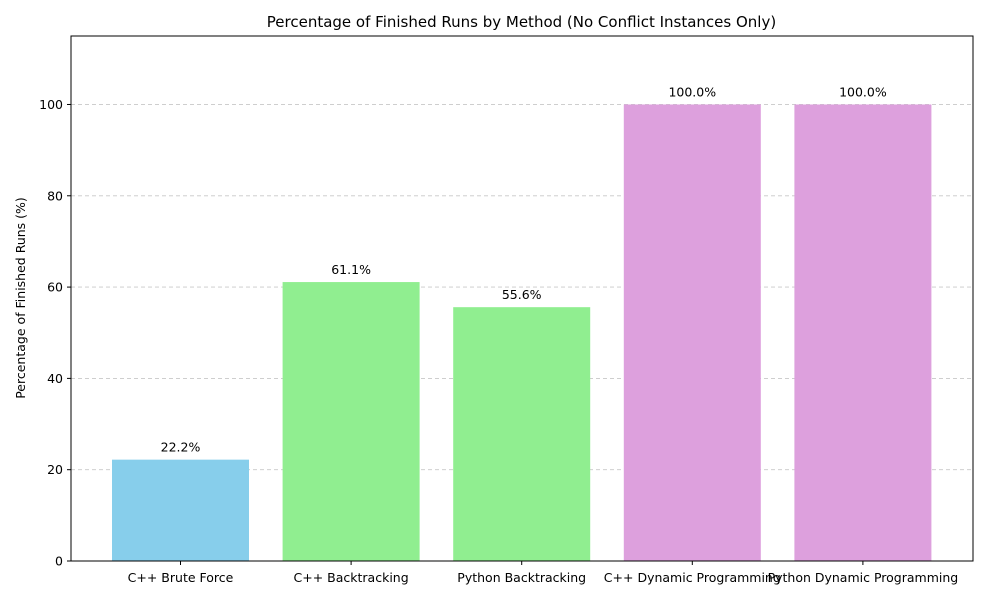 The height and width of the screenshot is (600, 1000). What do you see at coordinates (863, 577) in the screenshot?
I see `x-tick-label: Python Dynamic Programming` at bounding box center [863, 577].